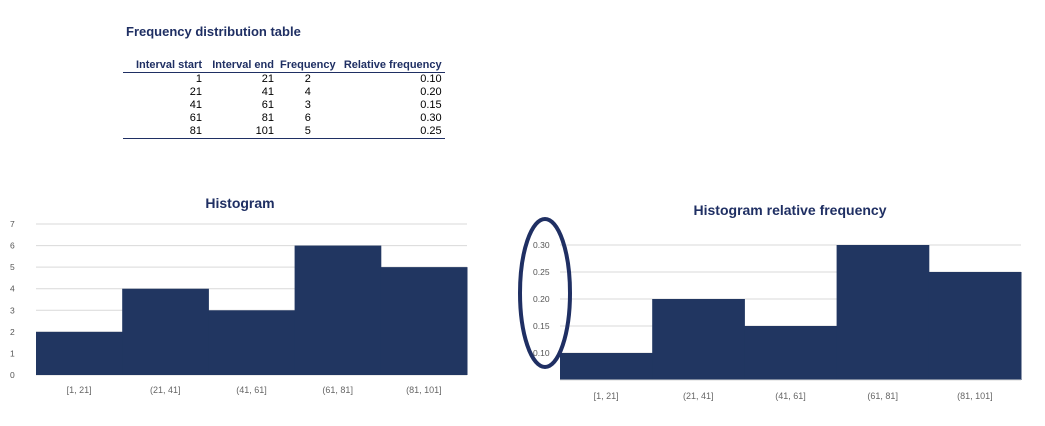 This screenshot has width=1045, height=426. Describe the element at coordinates (307, 118) in the screenshot. I see `cell-frequency: 6` at that location.